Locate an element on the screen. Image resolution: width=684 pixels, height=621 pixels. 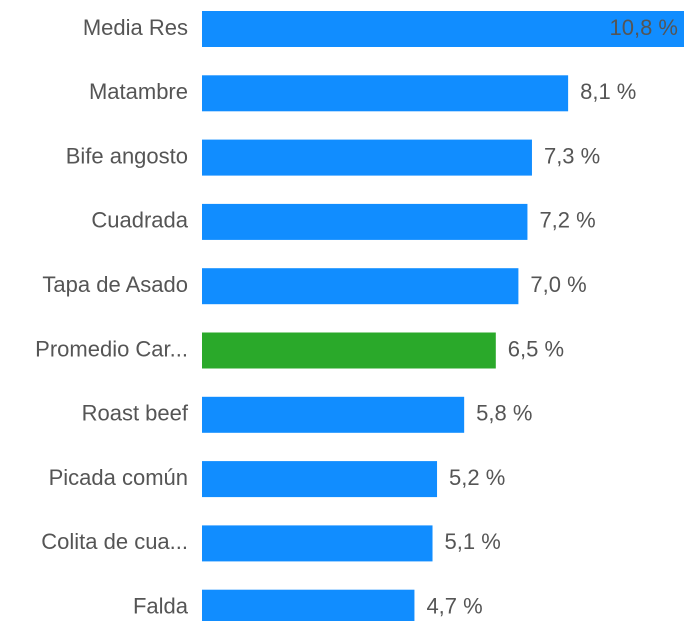
value-label: 8,1 % is located at coordinates (608, 91).